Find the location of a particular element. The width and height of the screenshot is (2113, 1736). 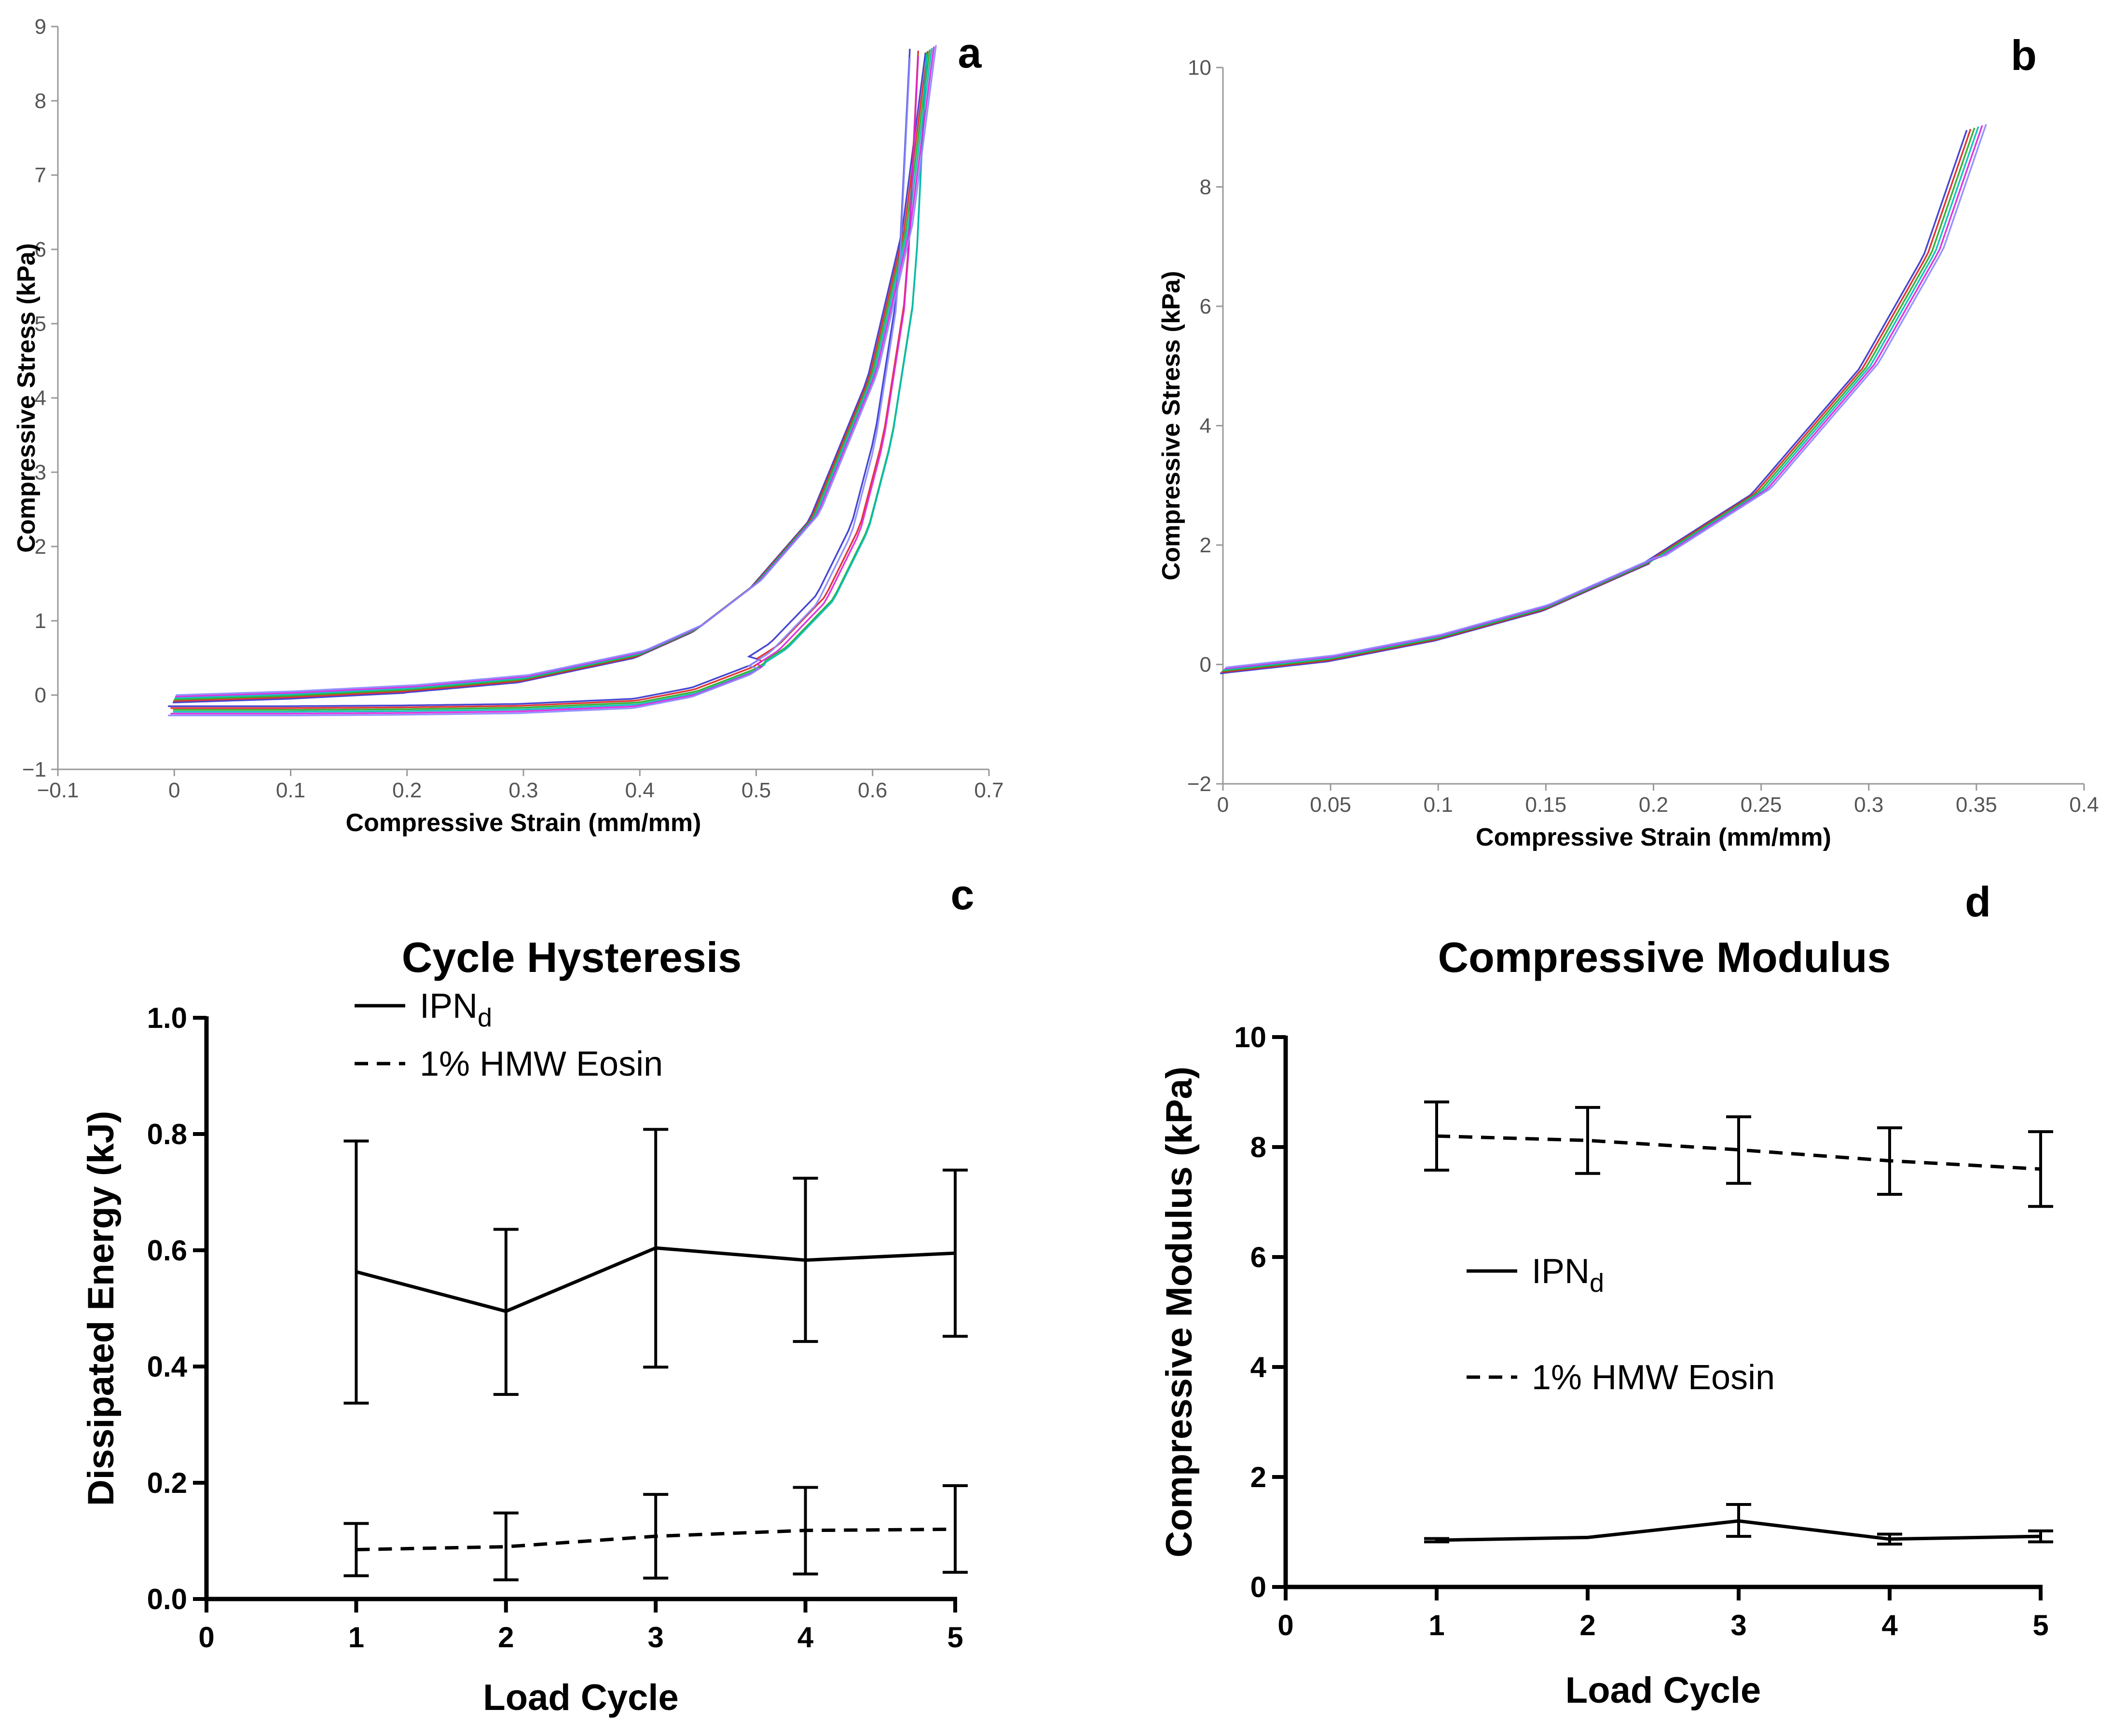

y-tick-label: 3 is located at coordinates (40, 473).